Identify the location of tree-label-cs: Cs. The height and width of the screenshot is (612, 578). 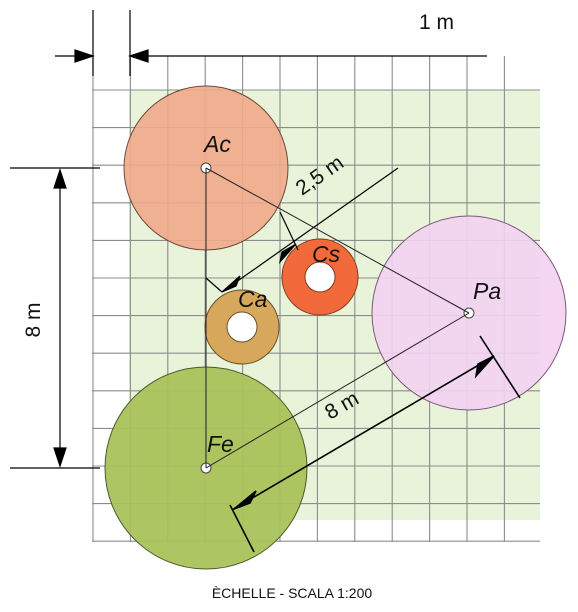
(326, 254).